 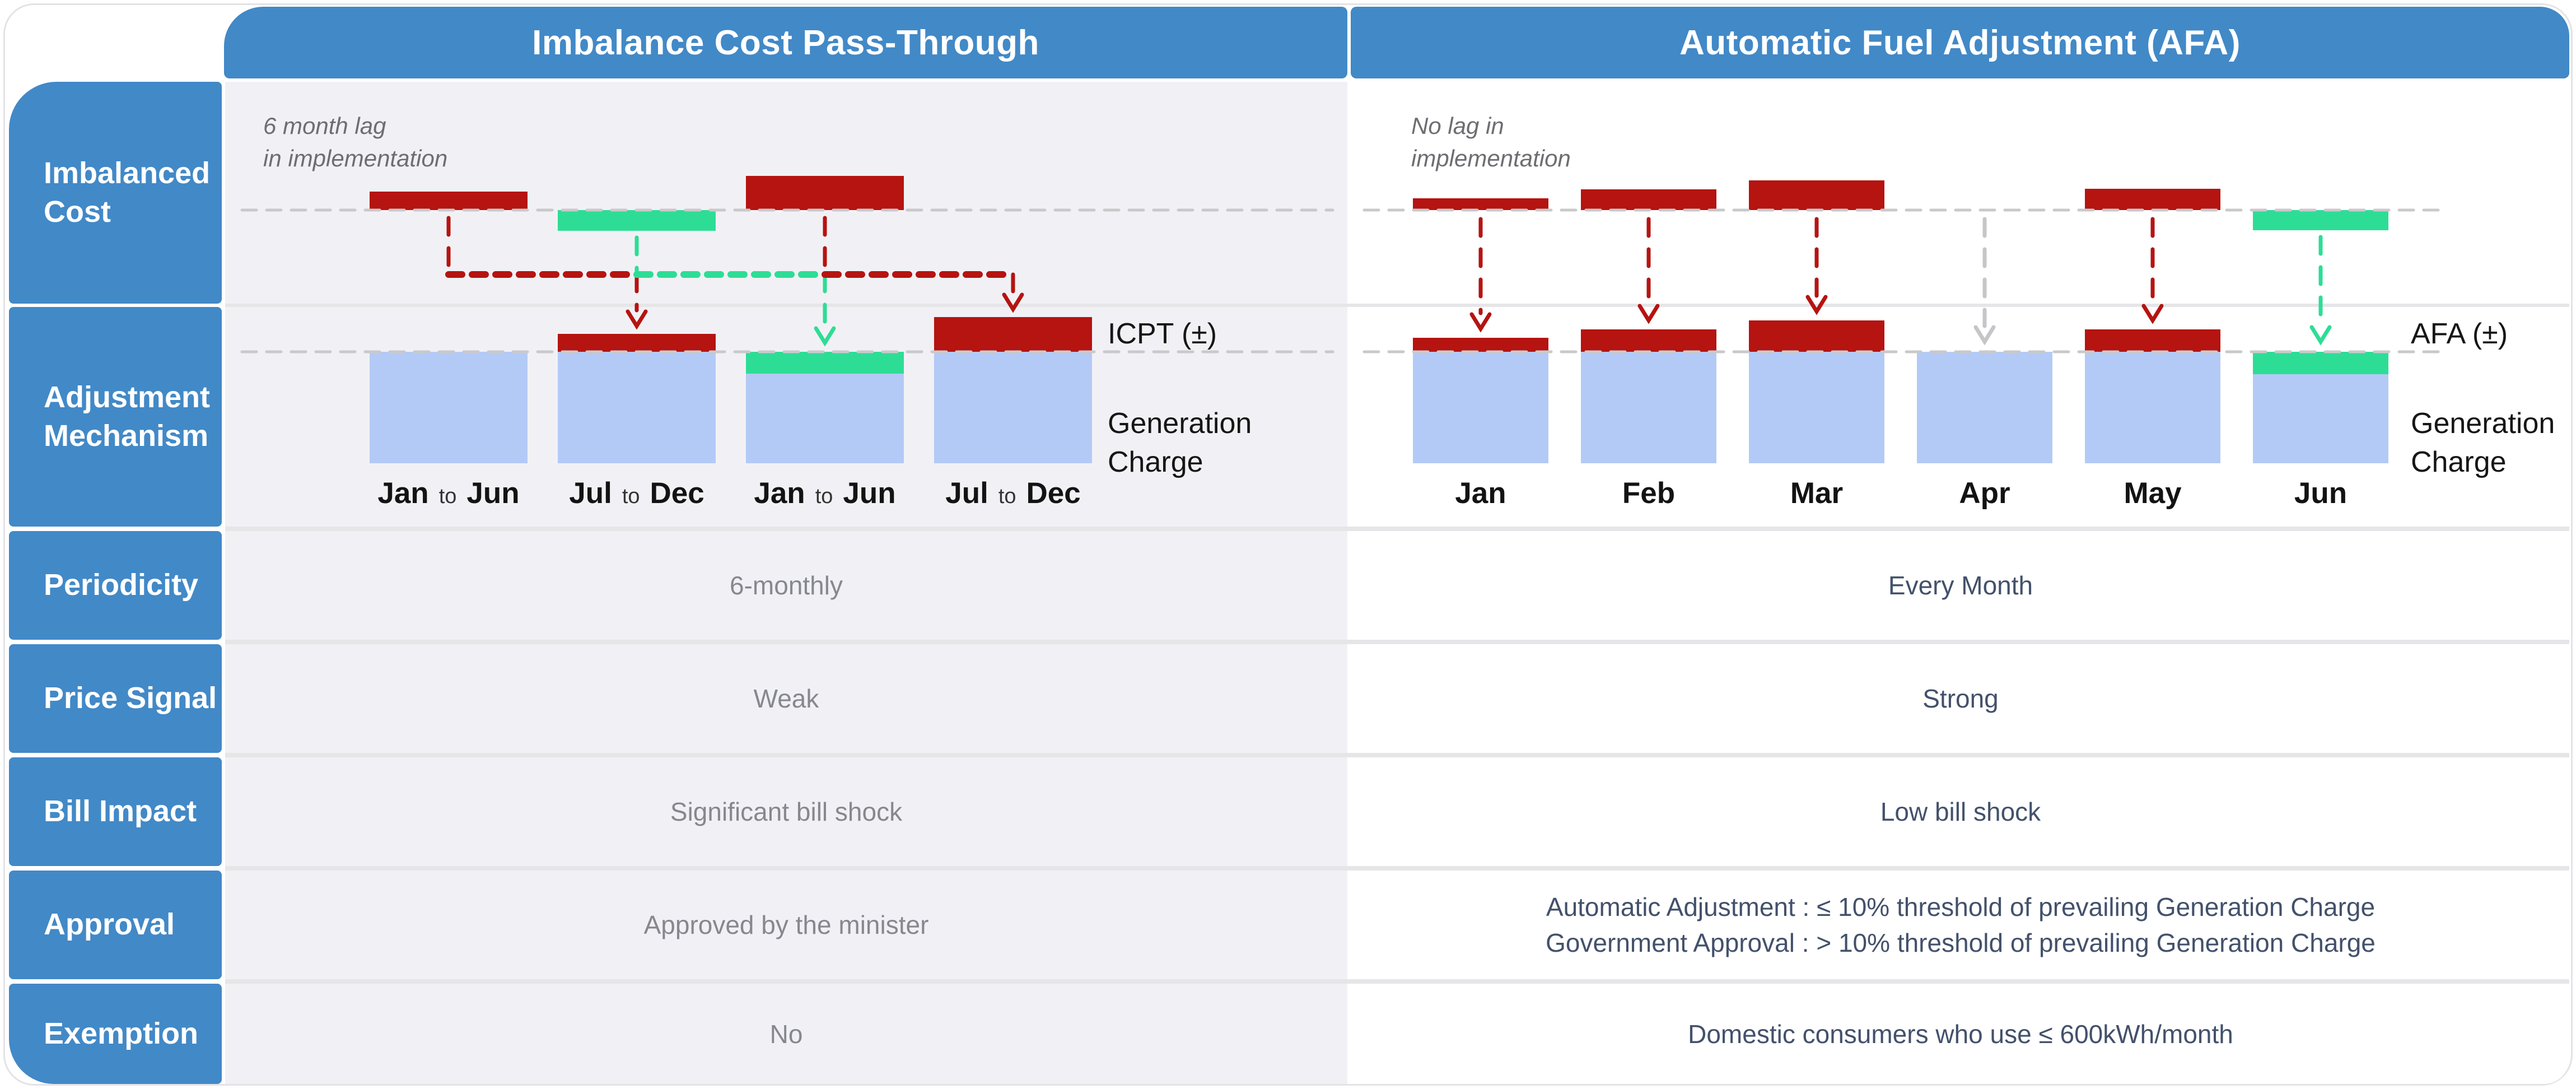 What do you see at coordinates (1163, 334) in the screenshot?
I see `icpt-adjustment-label: ICPT (±)` at bounding box center [1163, 334].